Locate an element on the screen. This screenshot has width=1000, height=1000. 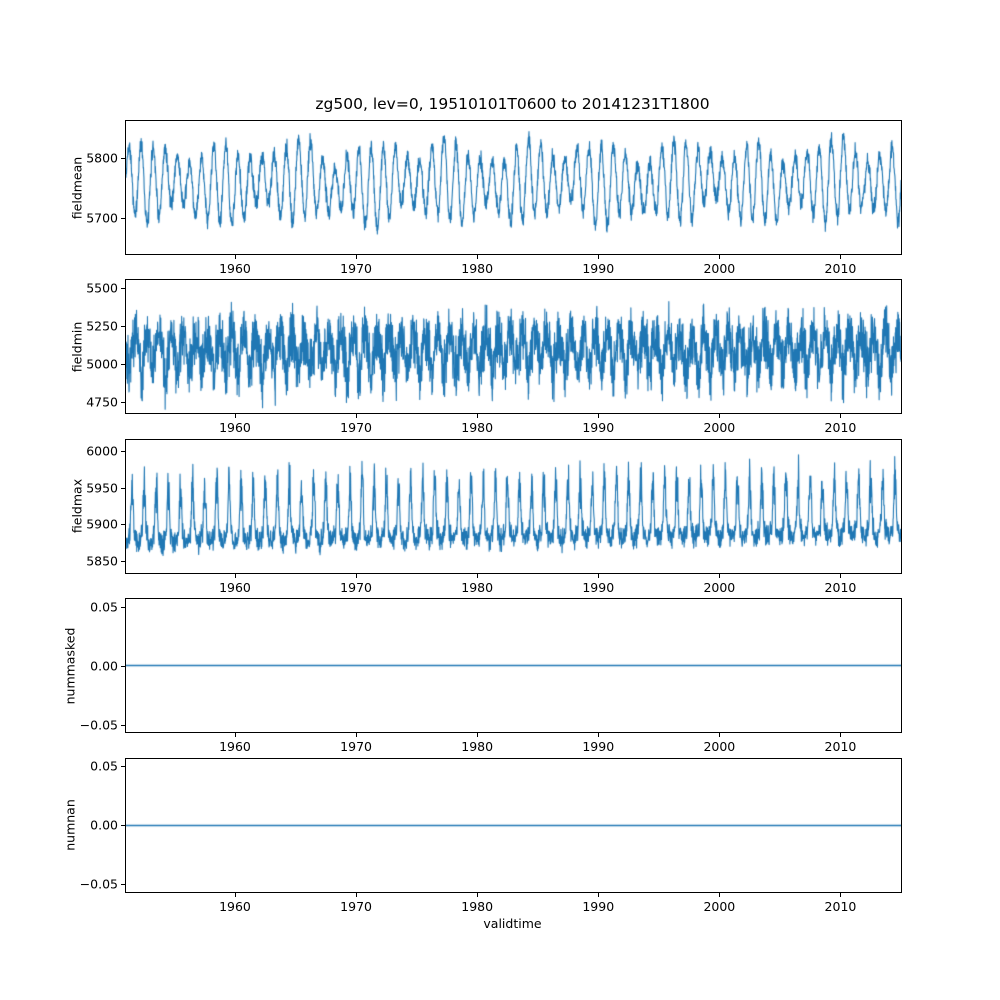
y-tick-label: 5850 is located at coordinates (102, 561).